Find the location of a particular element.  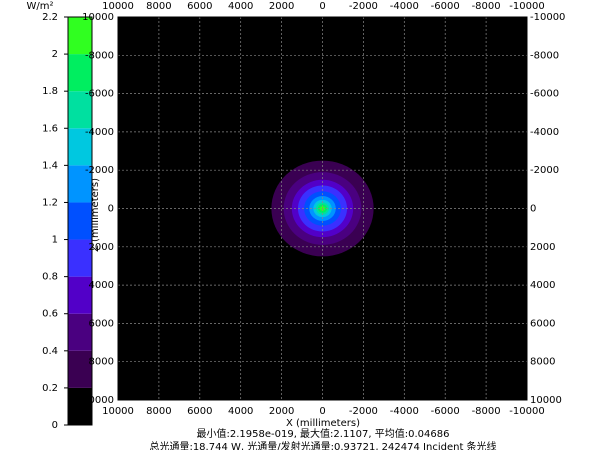

y-tick-label-left: 8000 is located at coordinates (101, 362).